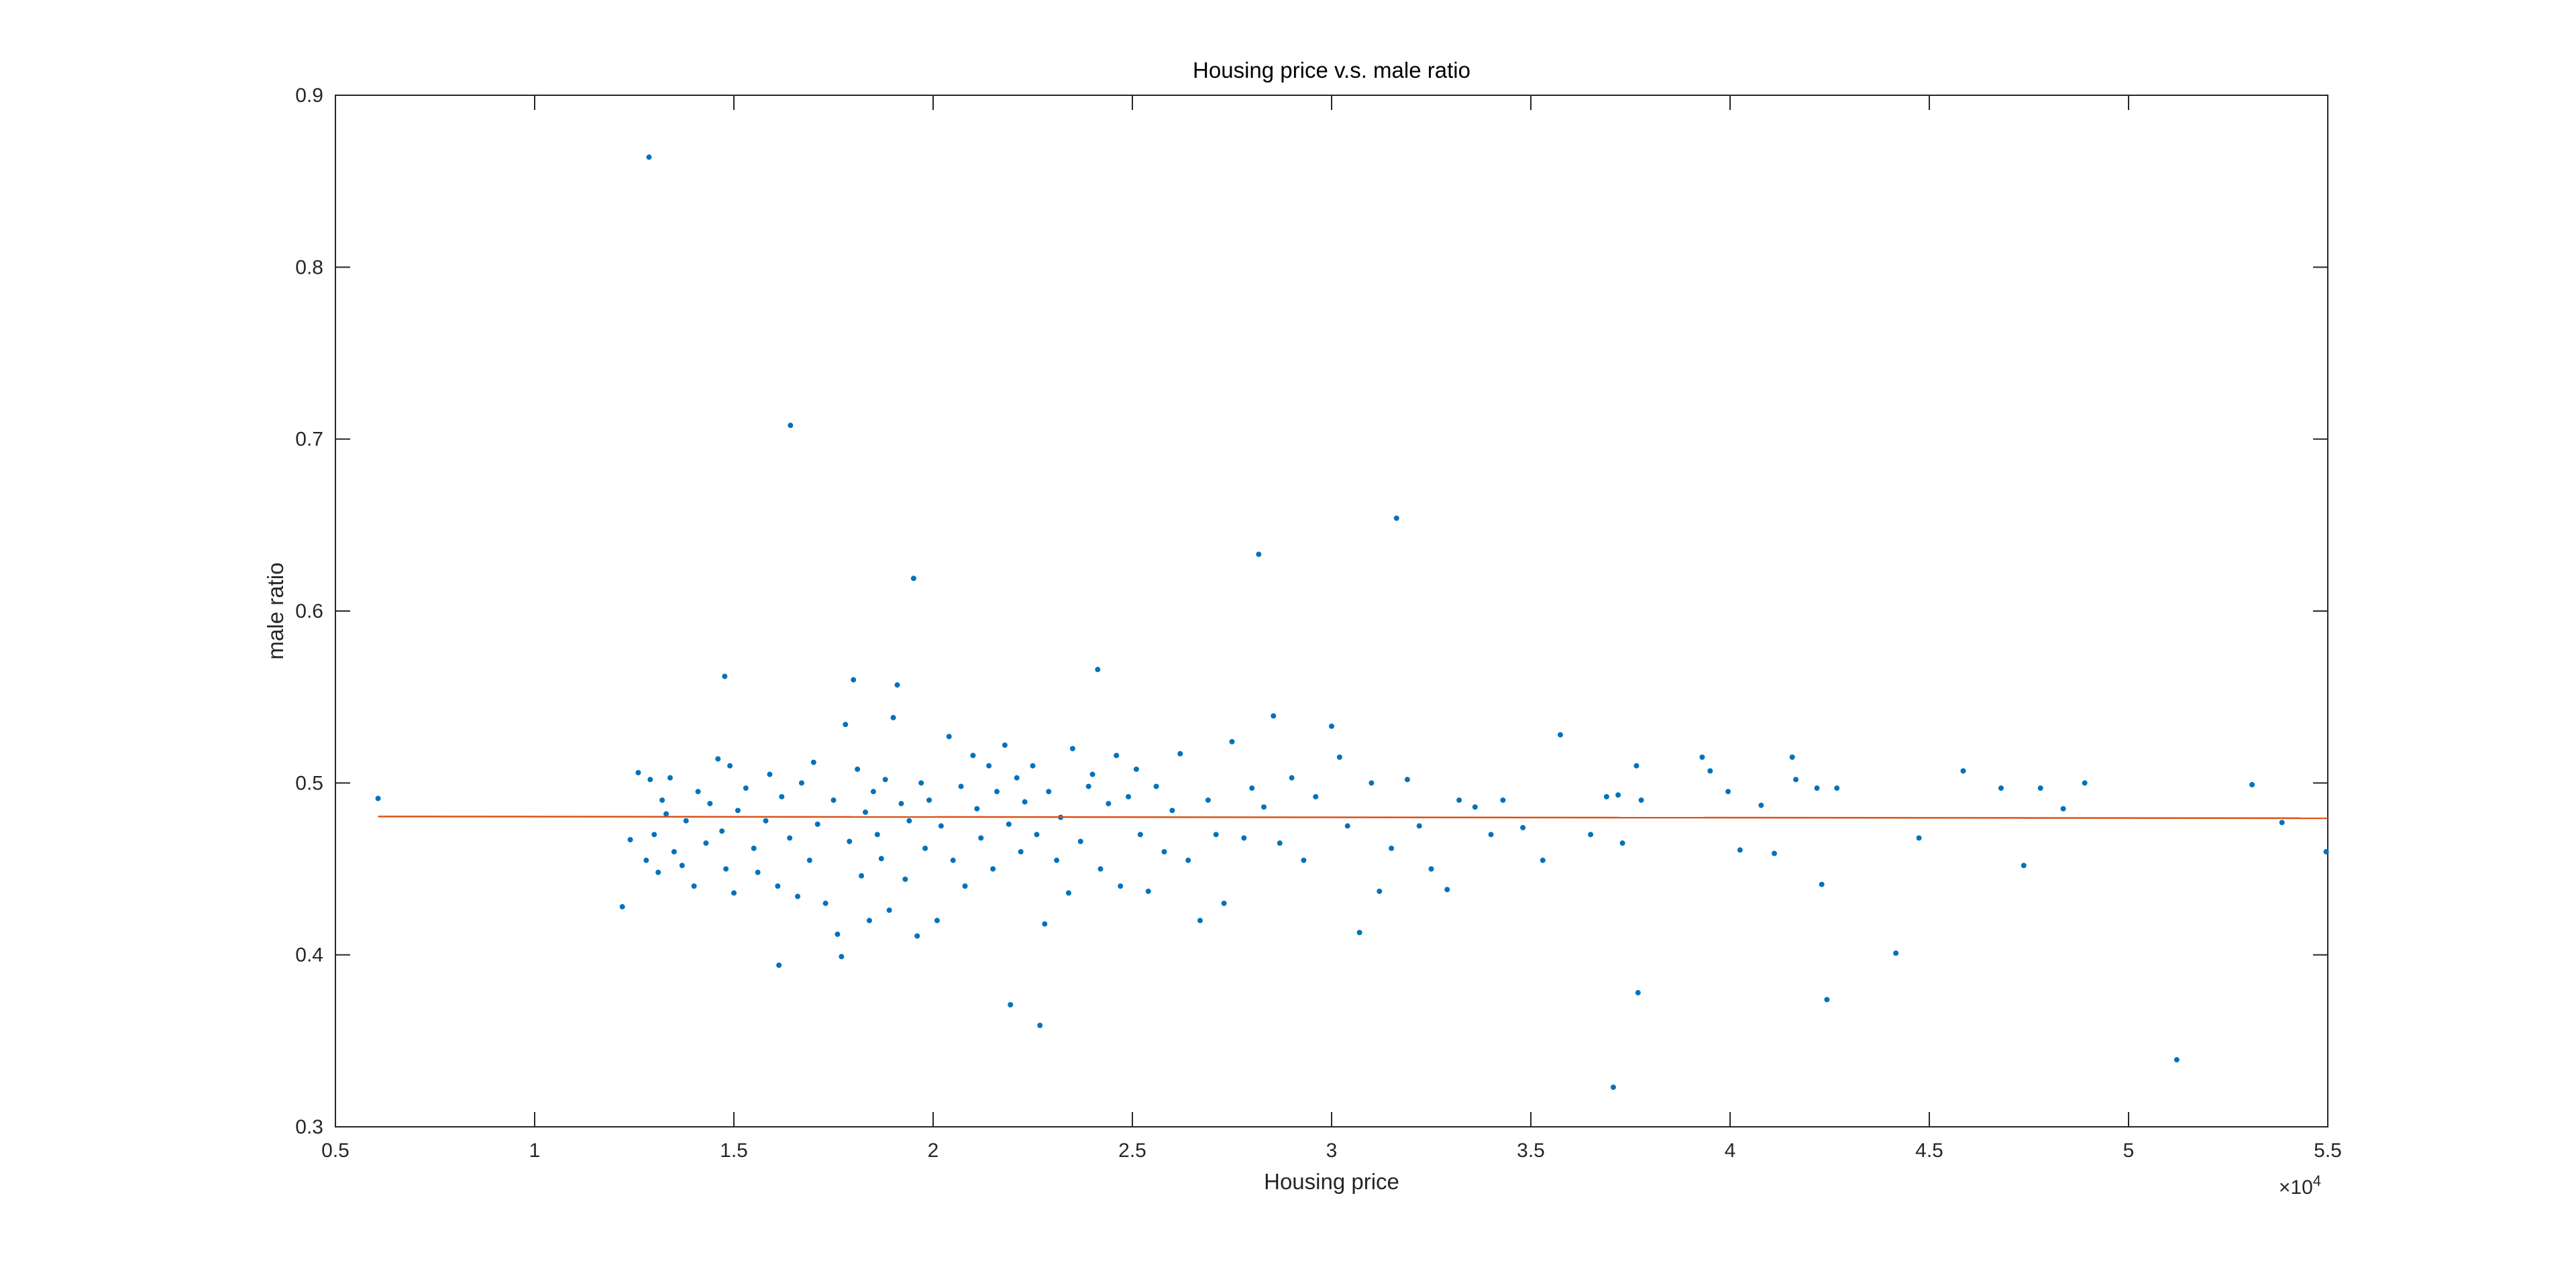  What do you see at coordinates (933, 1151) in the screenshot?
I see `x-tick-label: 2` at bounding box center [933, 1151].